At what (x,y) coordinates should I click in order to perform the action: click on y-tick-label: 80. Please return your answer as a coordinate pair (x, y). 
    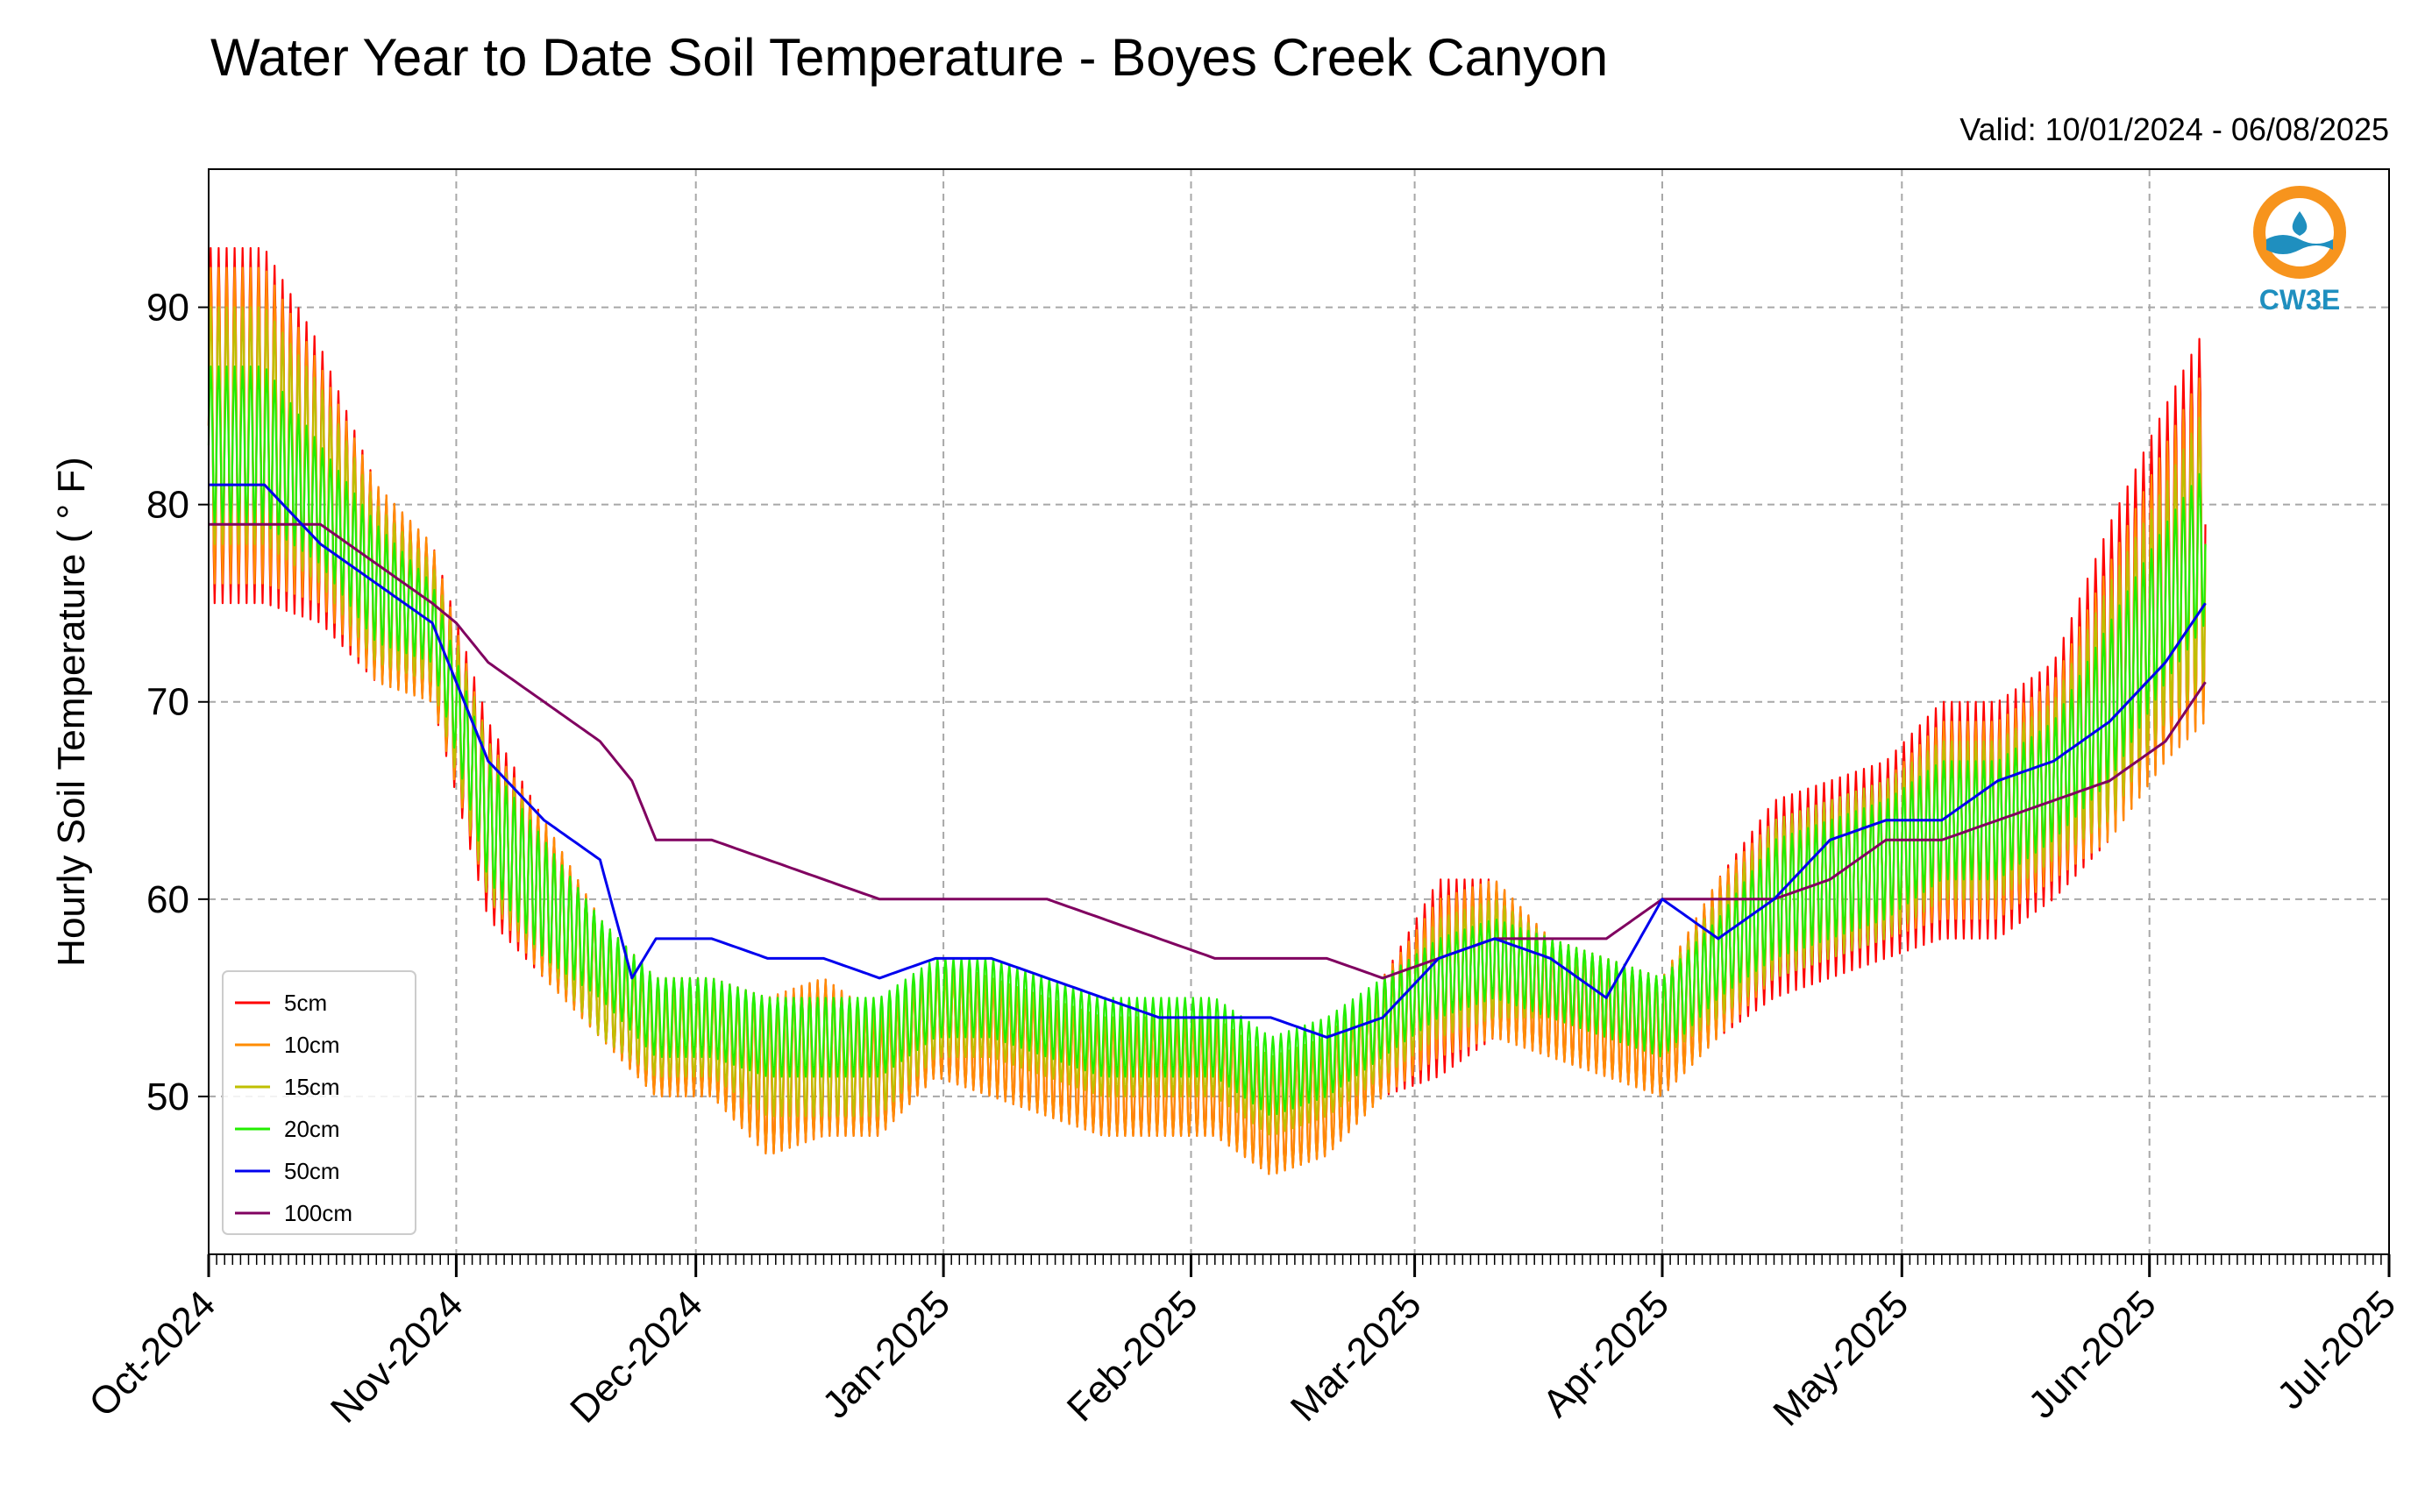
    Looking at the image, I should click on (167, 505).